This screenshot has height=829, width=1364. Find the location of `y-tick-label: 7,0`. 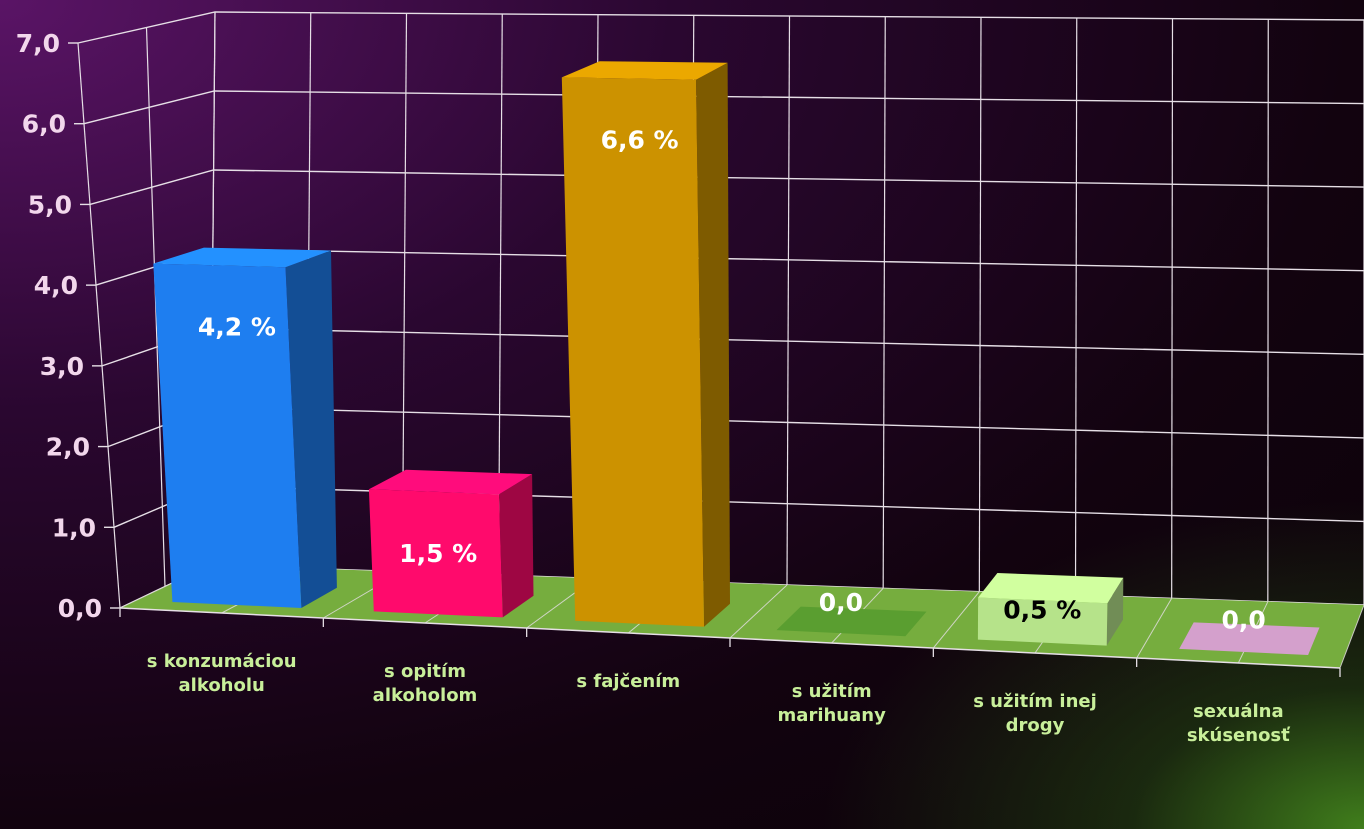

y-tick-label: 7,0 is located at coordinates (38, 43).